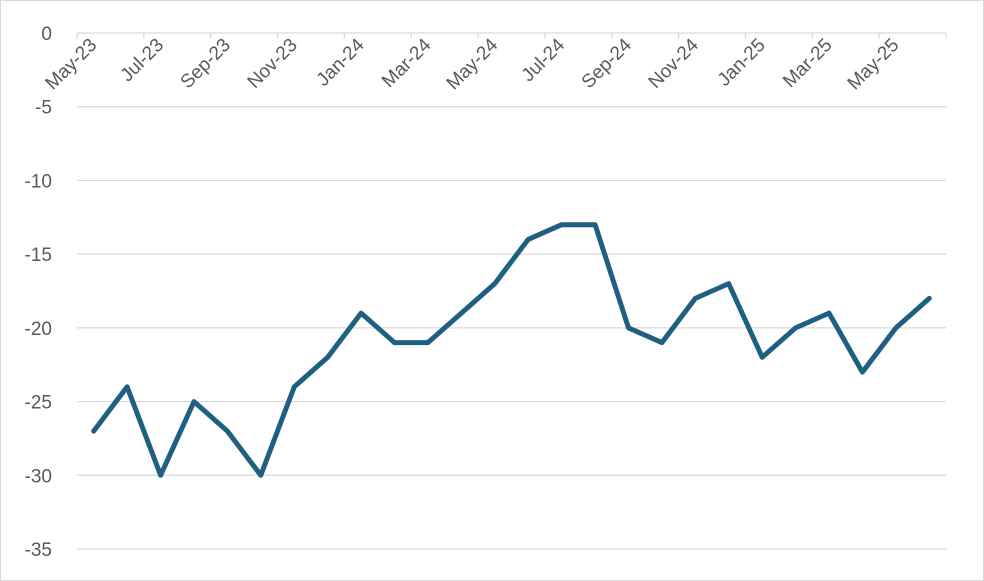 Image resolution: width=984 pixels, height=581 pixels. Describe the element at coordinates (38, 329) in the screenshot. I see `y-tick-label: -20` at that location.